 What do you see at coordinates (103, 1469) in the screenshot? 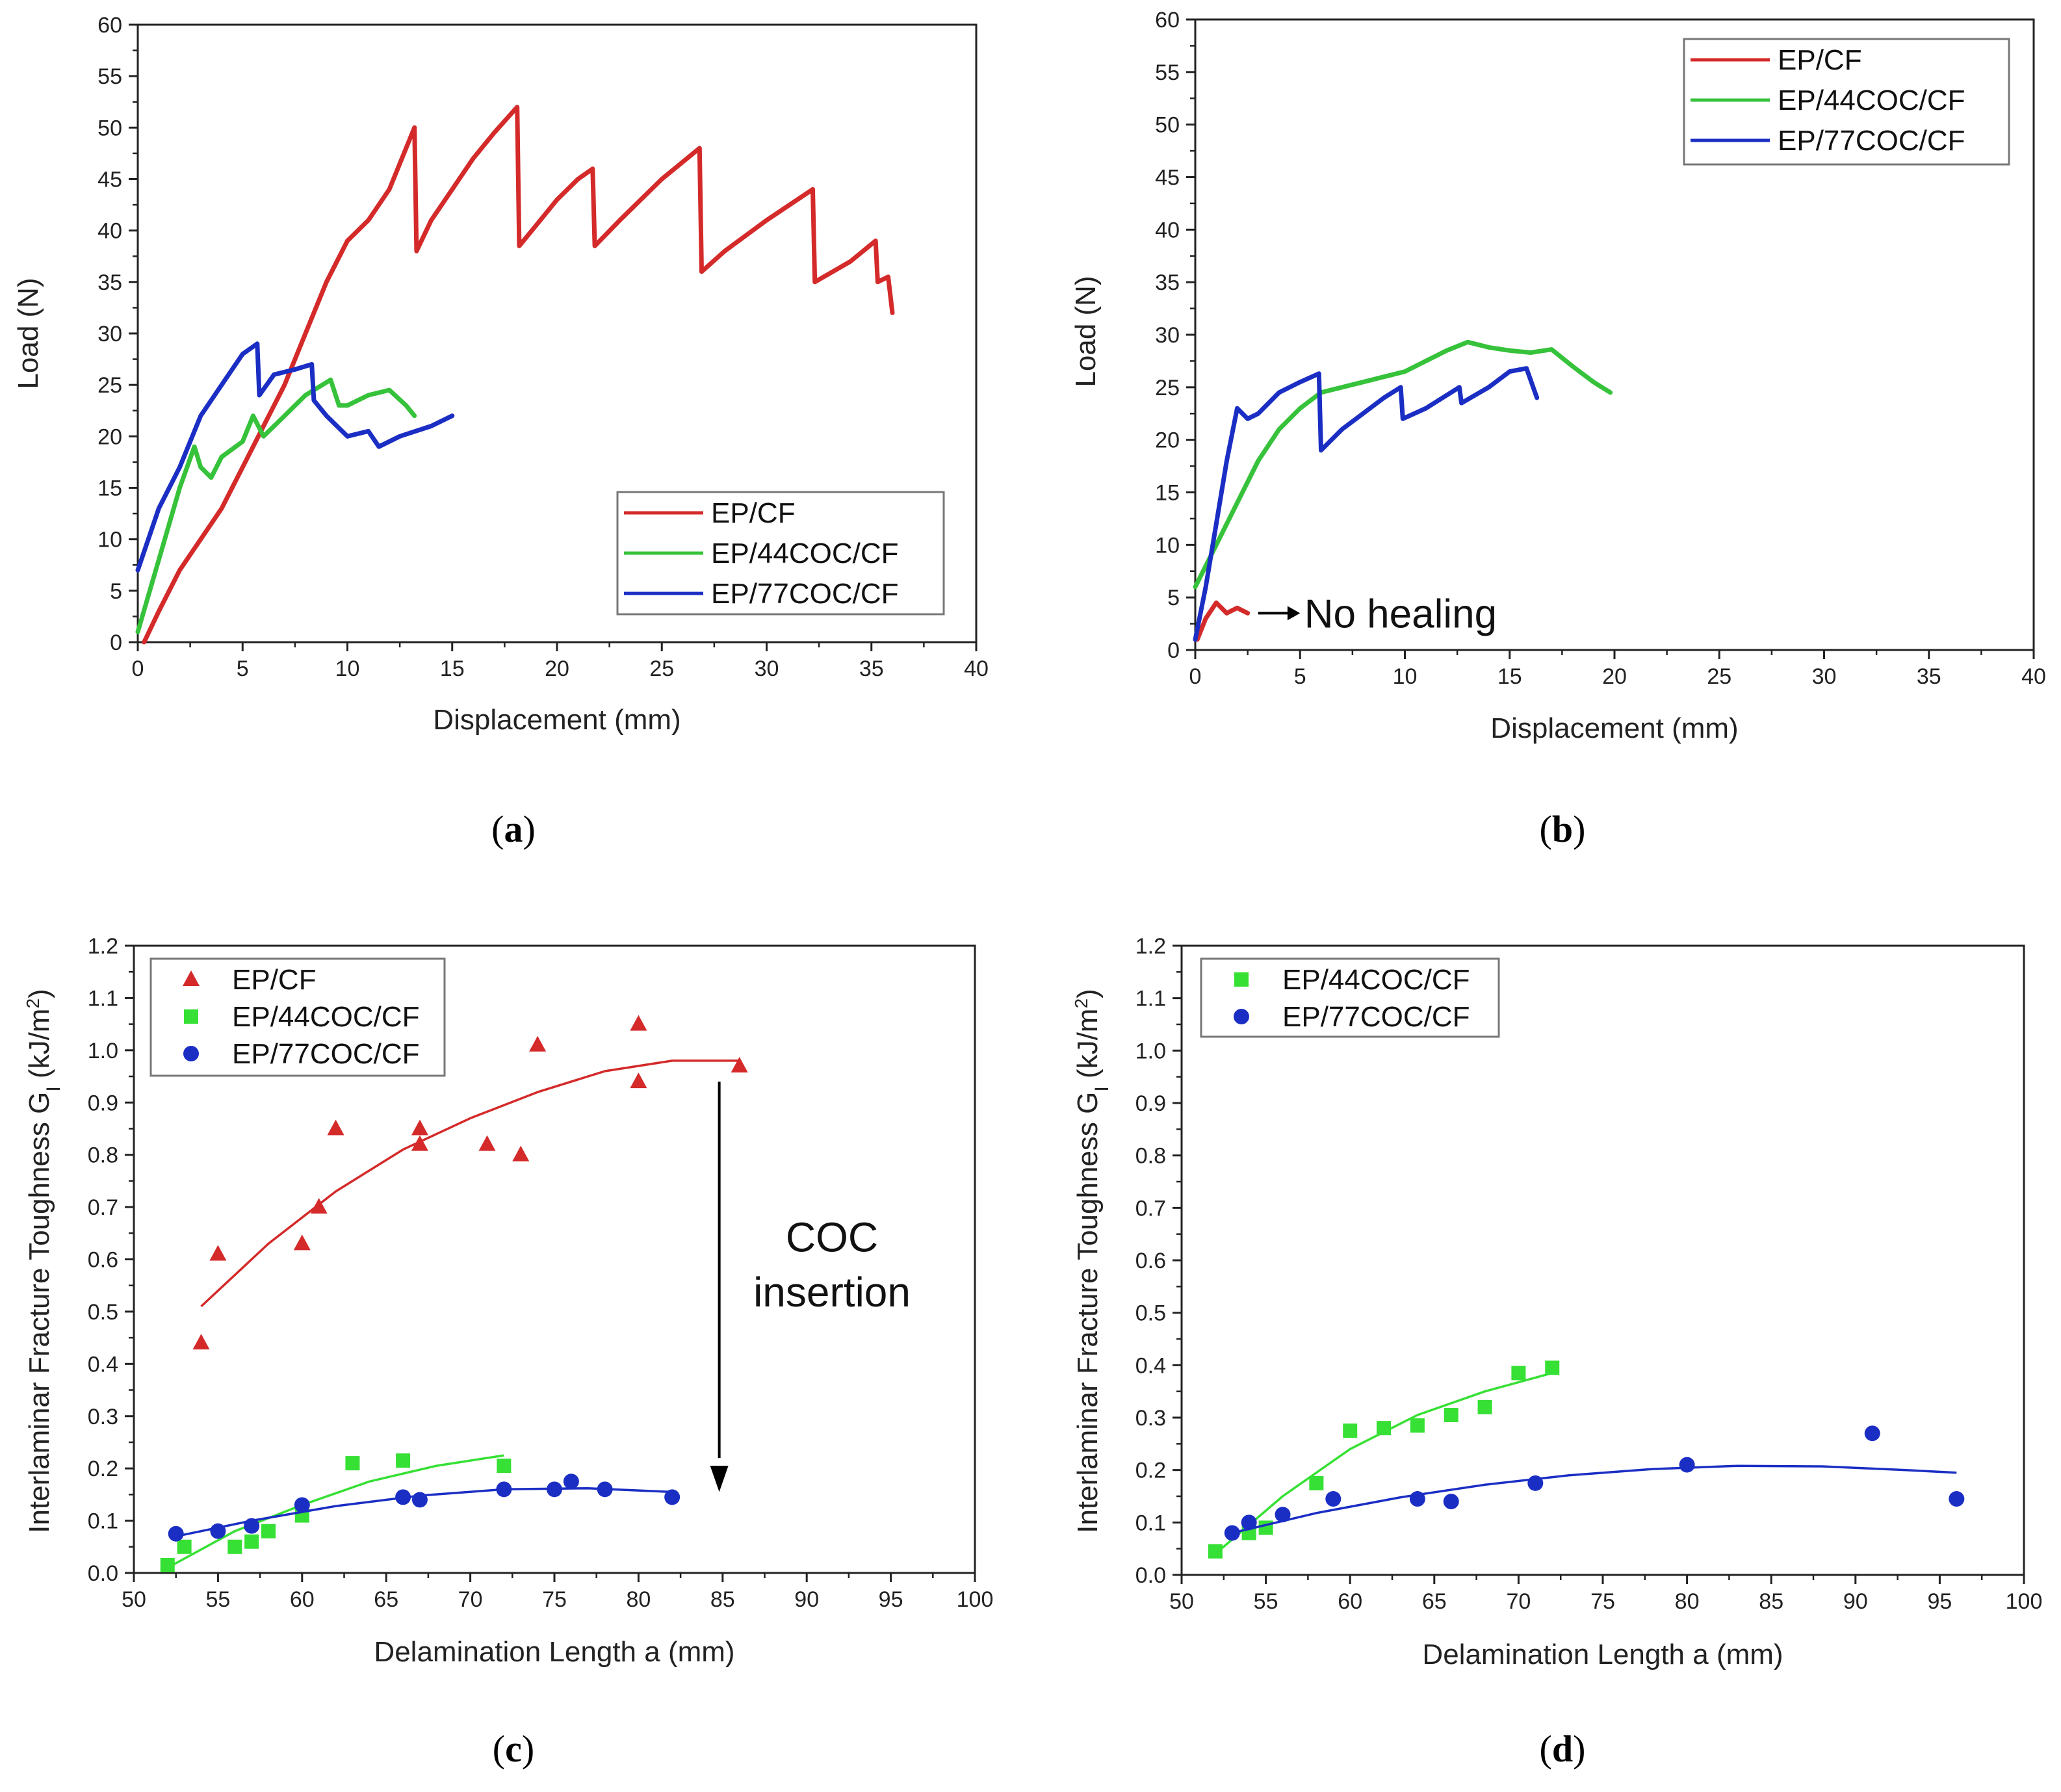
I see `y-tick-label: 0.2` at bounding box center [103, 1469].